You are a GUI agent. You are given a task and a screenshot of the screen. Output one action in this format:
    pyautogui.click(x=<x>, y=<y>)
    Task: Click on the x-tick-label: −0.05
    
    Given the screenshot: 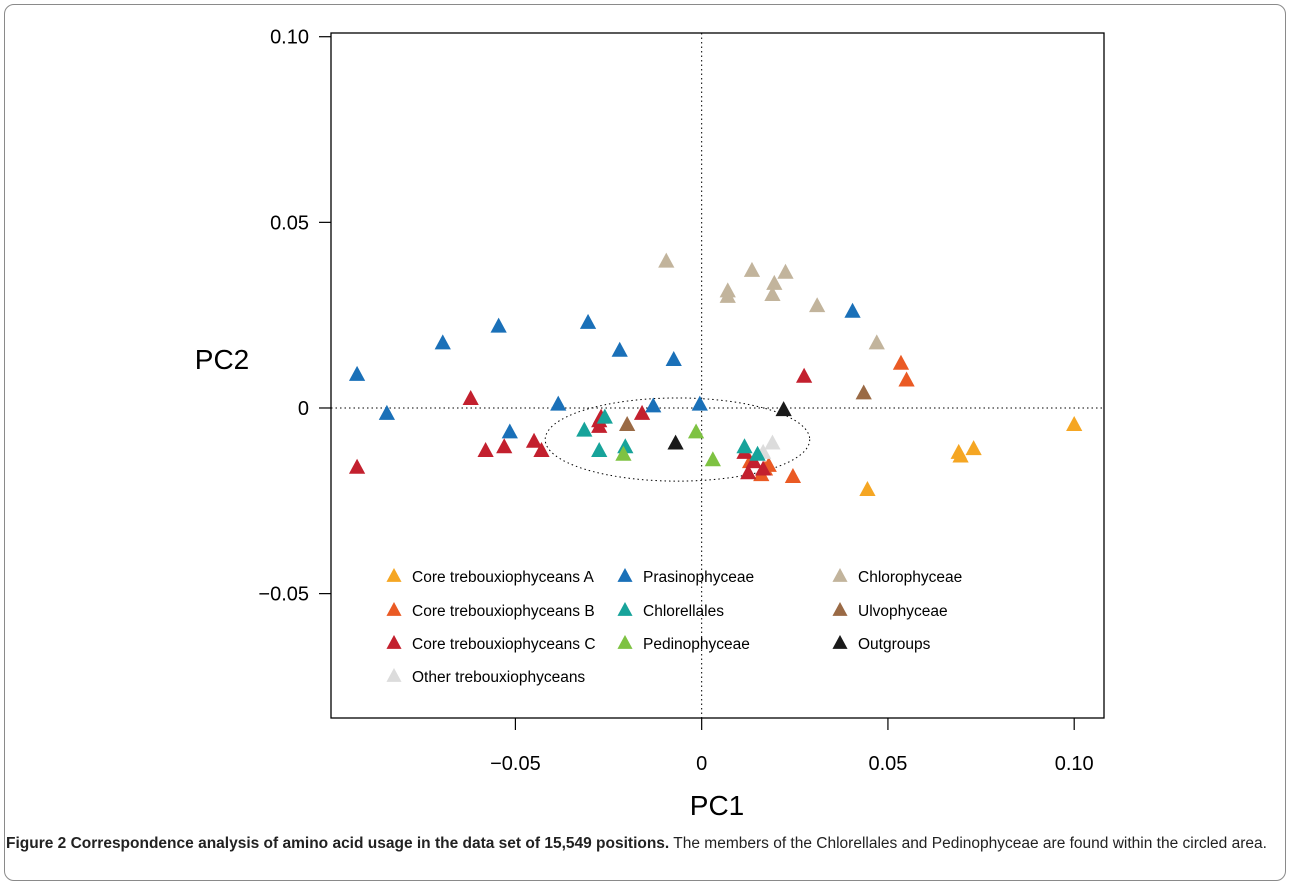 What is the action you would take?
    pyautogui.click(x=515, y=764)
    